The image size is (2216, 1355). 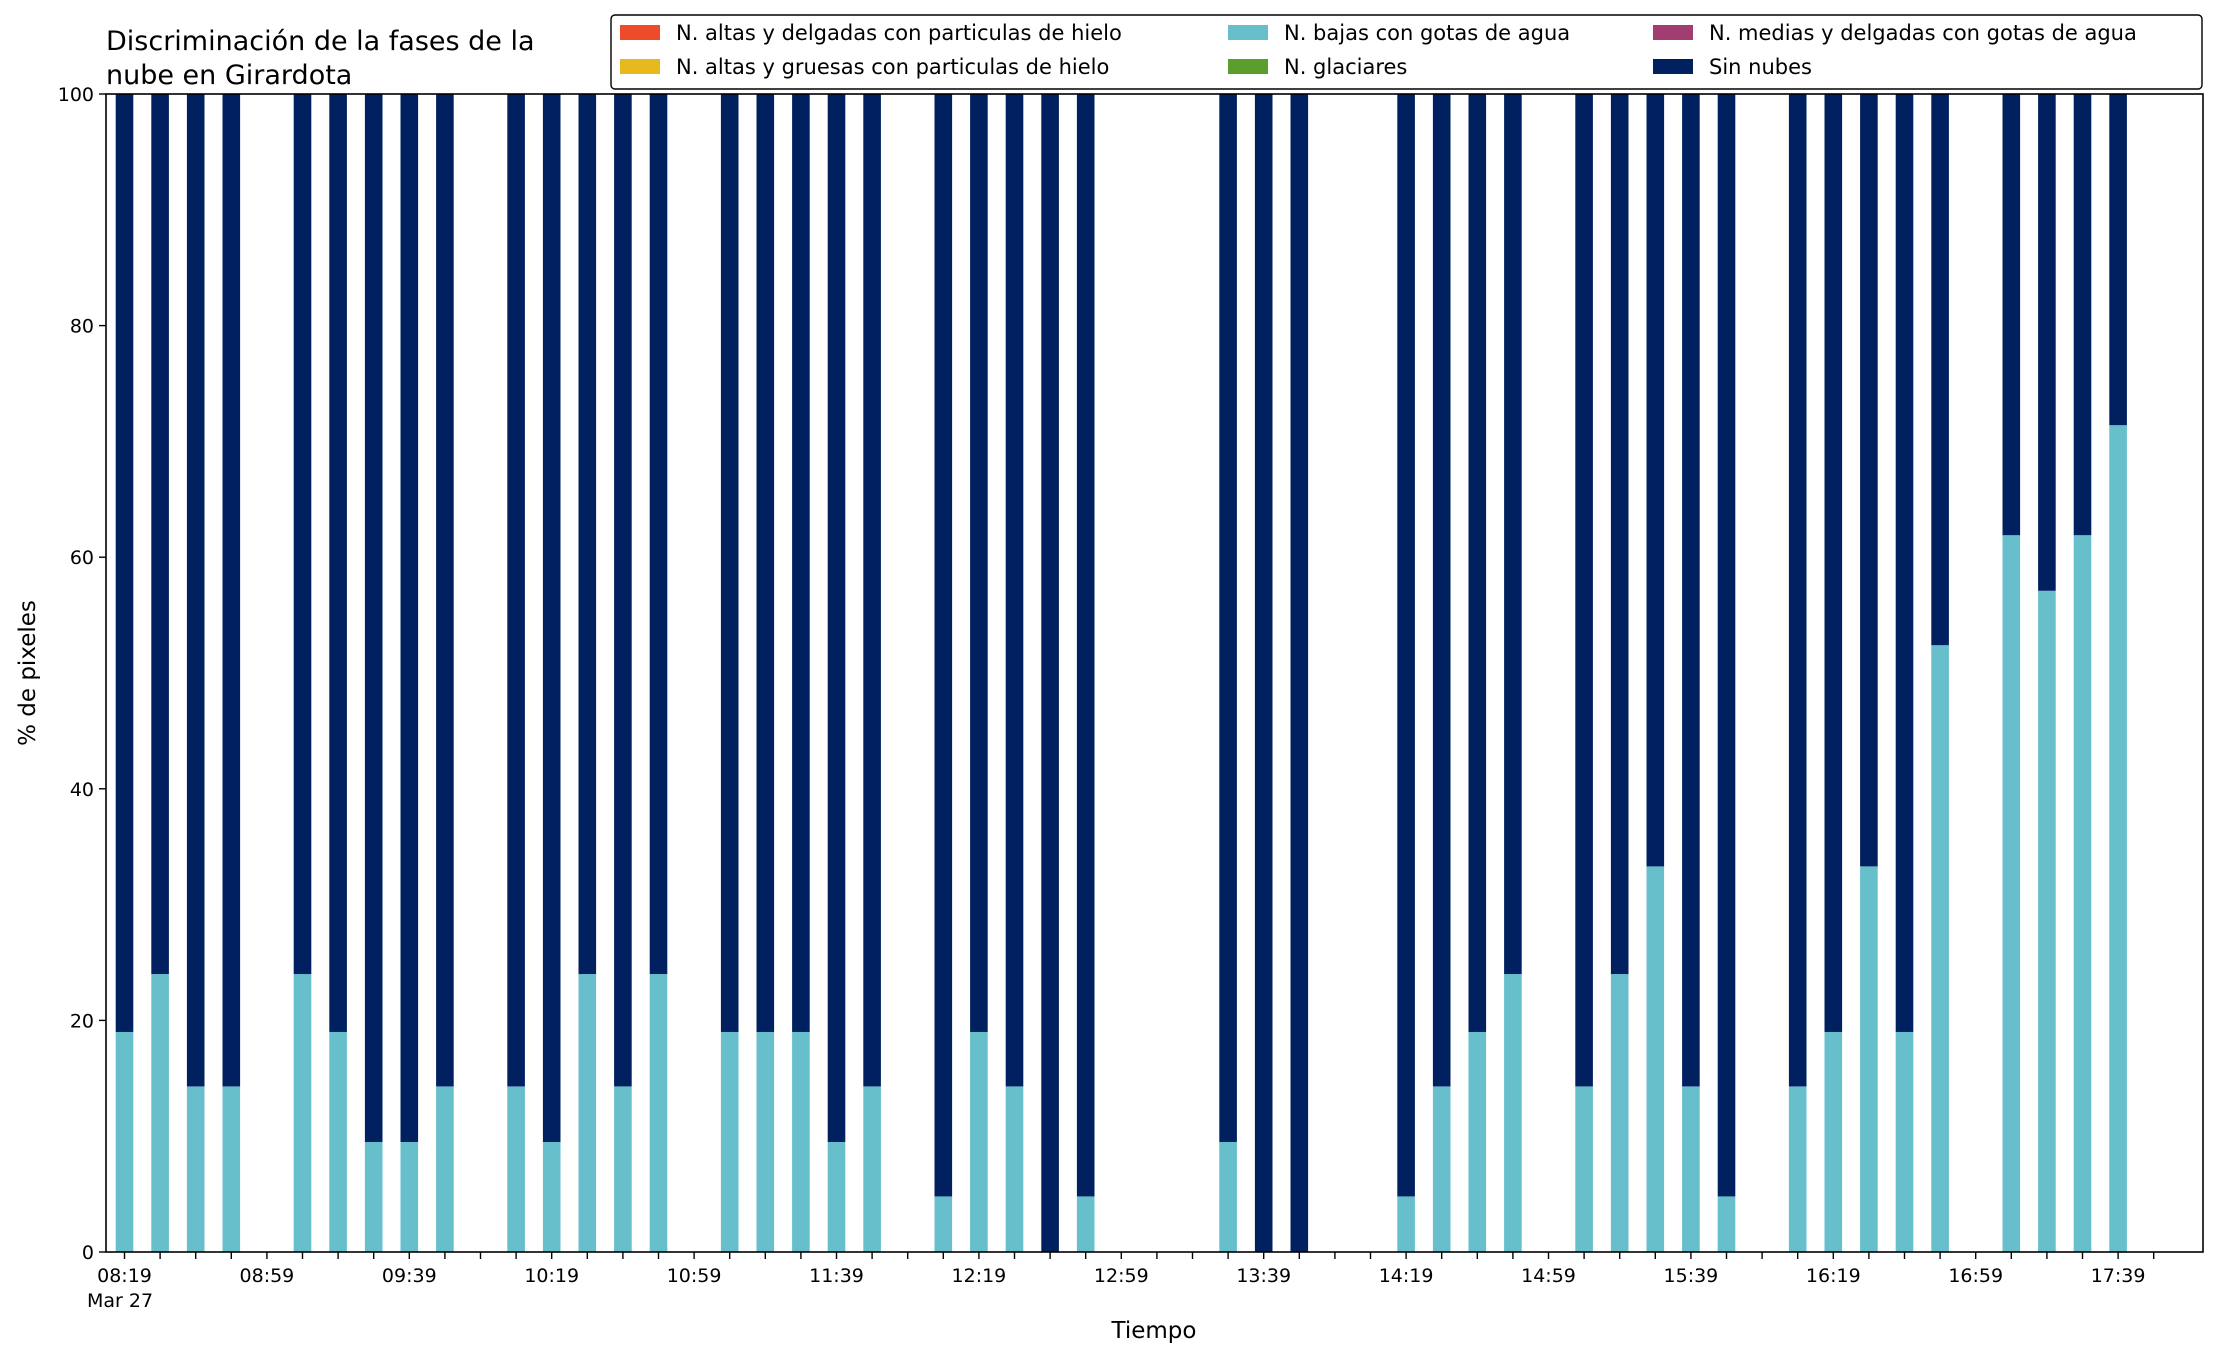 I want to click on bar-sin-nubes-14:29, so click(x=1441, y=590).